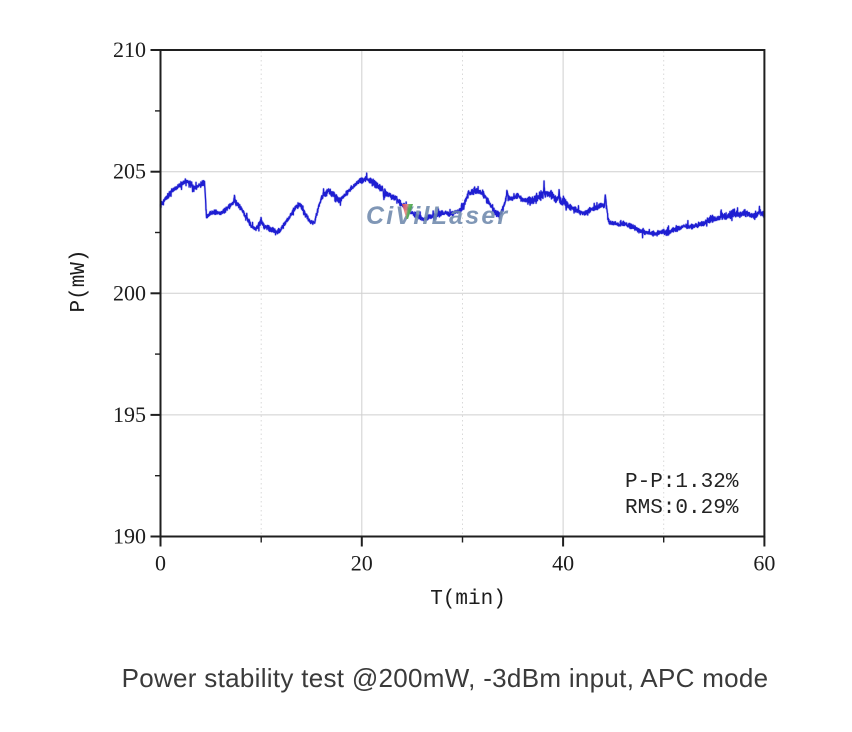 The image size is (852, 732). I want to click on pp-annotation: P-P:1.32%, so click(682, 482).